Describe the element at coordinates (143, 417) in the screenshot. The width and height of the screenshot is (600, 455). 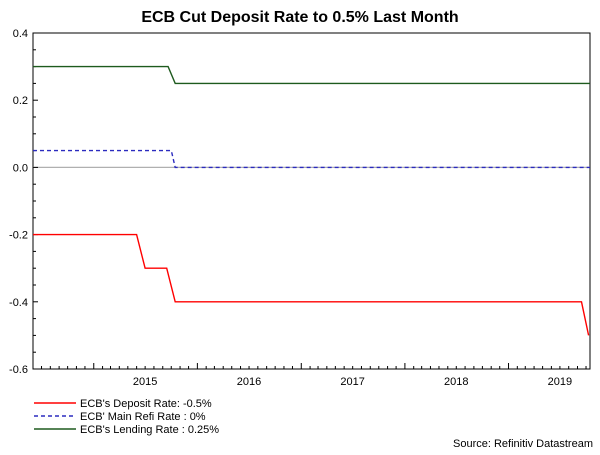
I see `legend-label-2: ECB' Main Refi Rate : 0%` at that location.